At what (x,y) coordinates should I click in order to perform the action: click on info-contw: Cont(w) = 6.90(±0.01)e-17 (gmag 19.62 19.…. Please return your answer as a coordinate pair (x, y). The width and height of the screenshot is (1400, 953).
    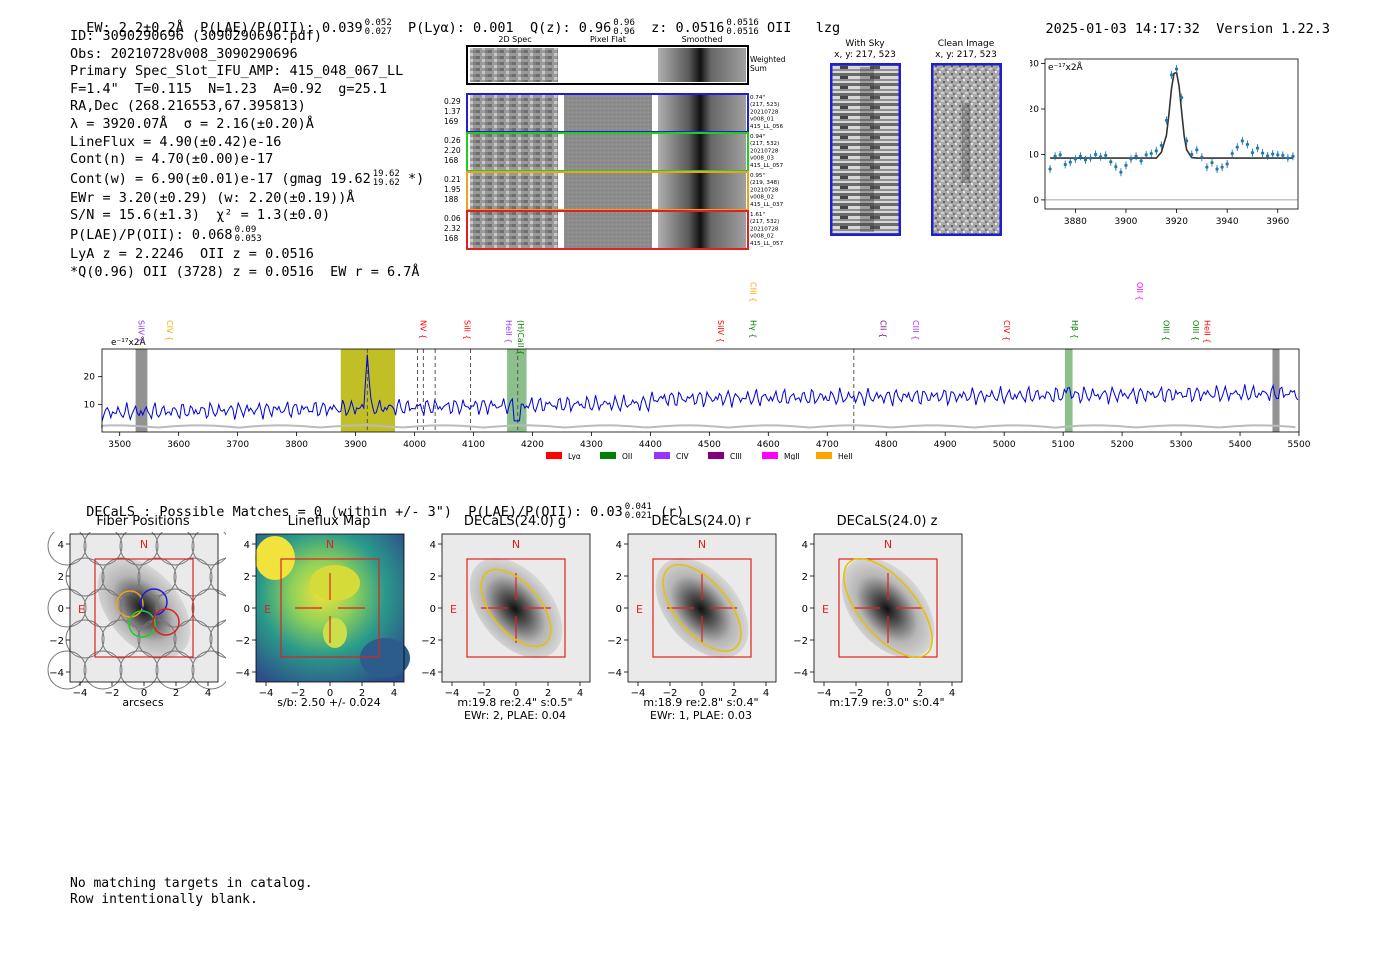
    Looking at the image, I should click on (247, 178).